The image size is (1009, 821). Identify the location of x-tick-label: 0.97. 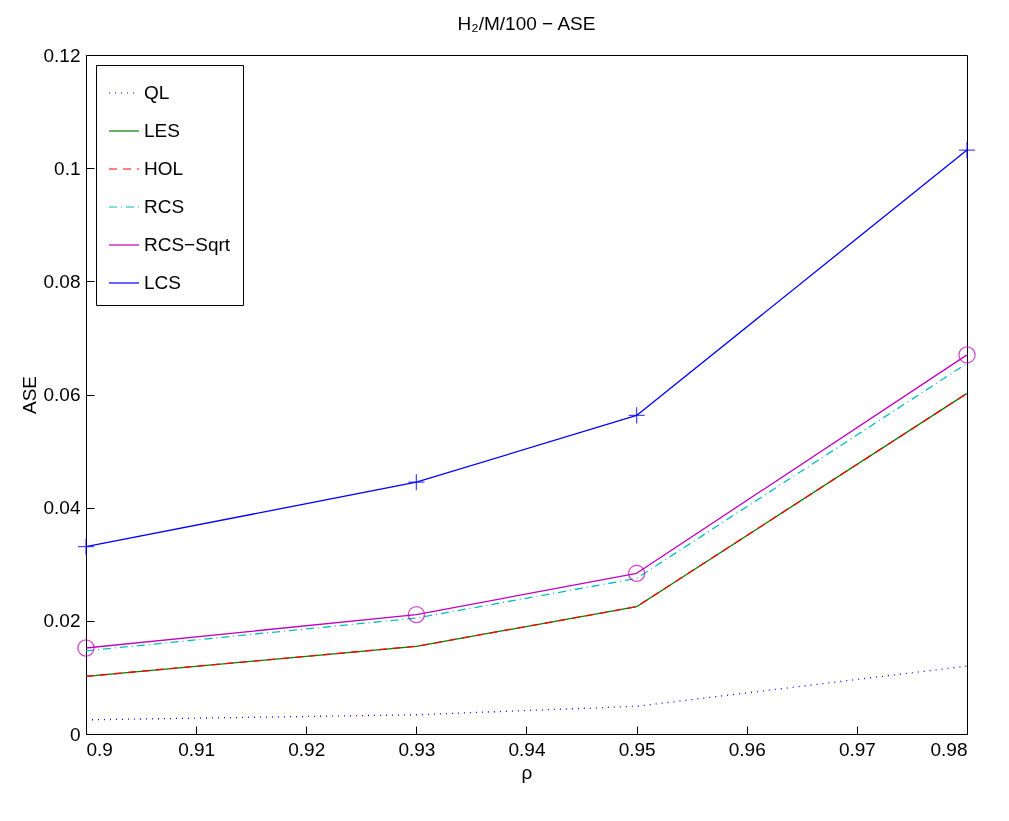
(857, 749).